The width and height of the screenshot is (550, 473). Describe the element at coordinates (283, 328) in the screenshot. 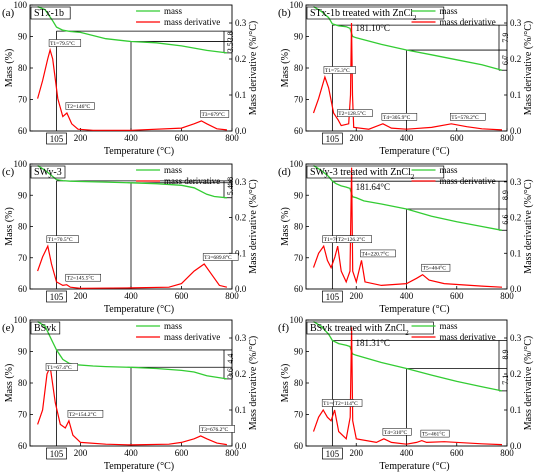

I see `panel-label: (f)` at that location.